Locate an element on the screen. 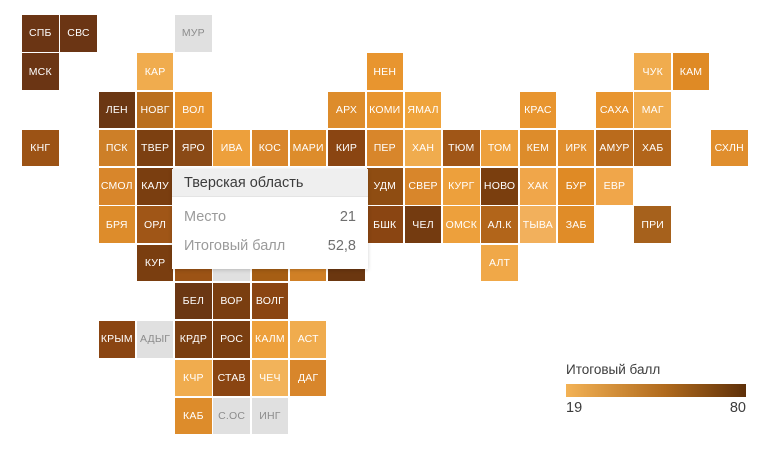 The height and width of the screenshot is (462, 768). region-tile-НОВГ: НОВГ is located at coordinates (155, 110).